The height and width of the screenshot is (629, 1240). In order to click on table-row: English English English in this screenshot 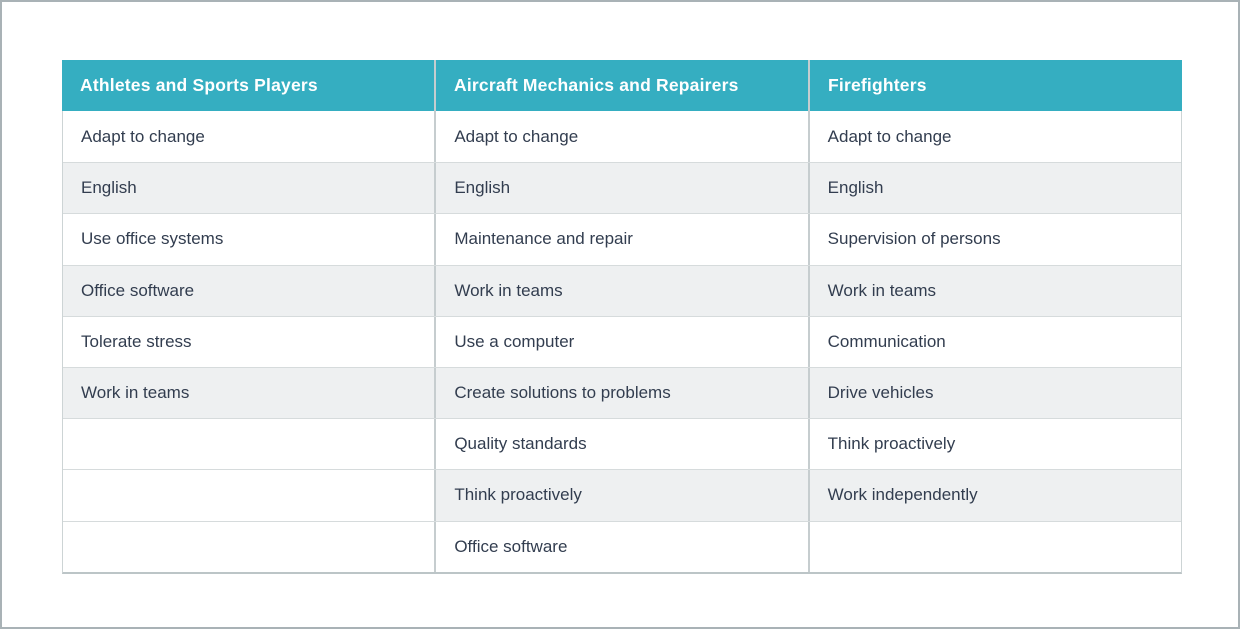, I will do `click(622, 188)`.